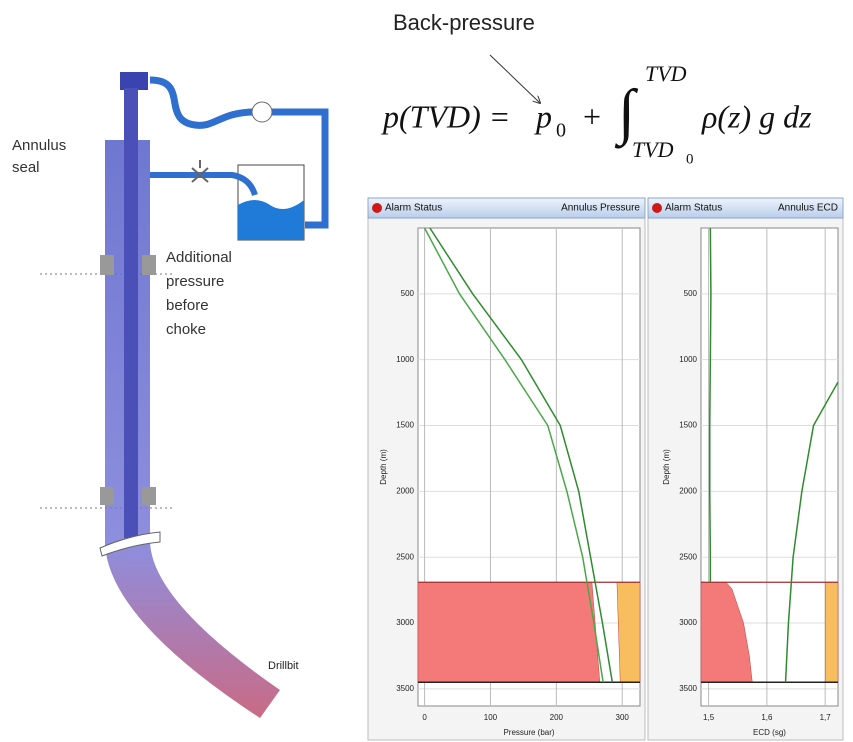  What do you see at coordinates (187, 305) in the screenshot?
I see `label: before` at bounding box center [187, 305].